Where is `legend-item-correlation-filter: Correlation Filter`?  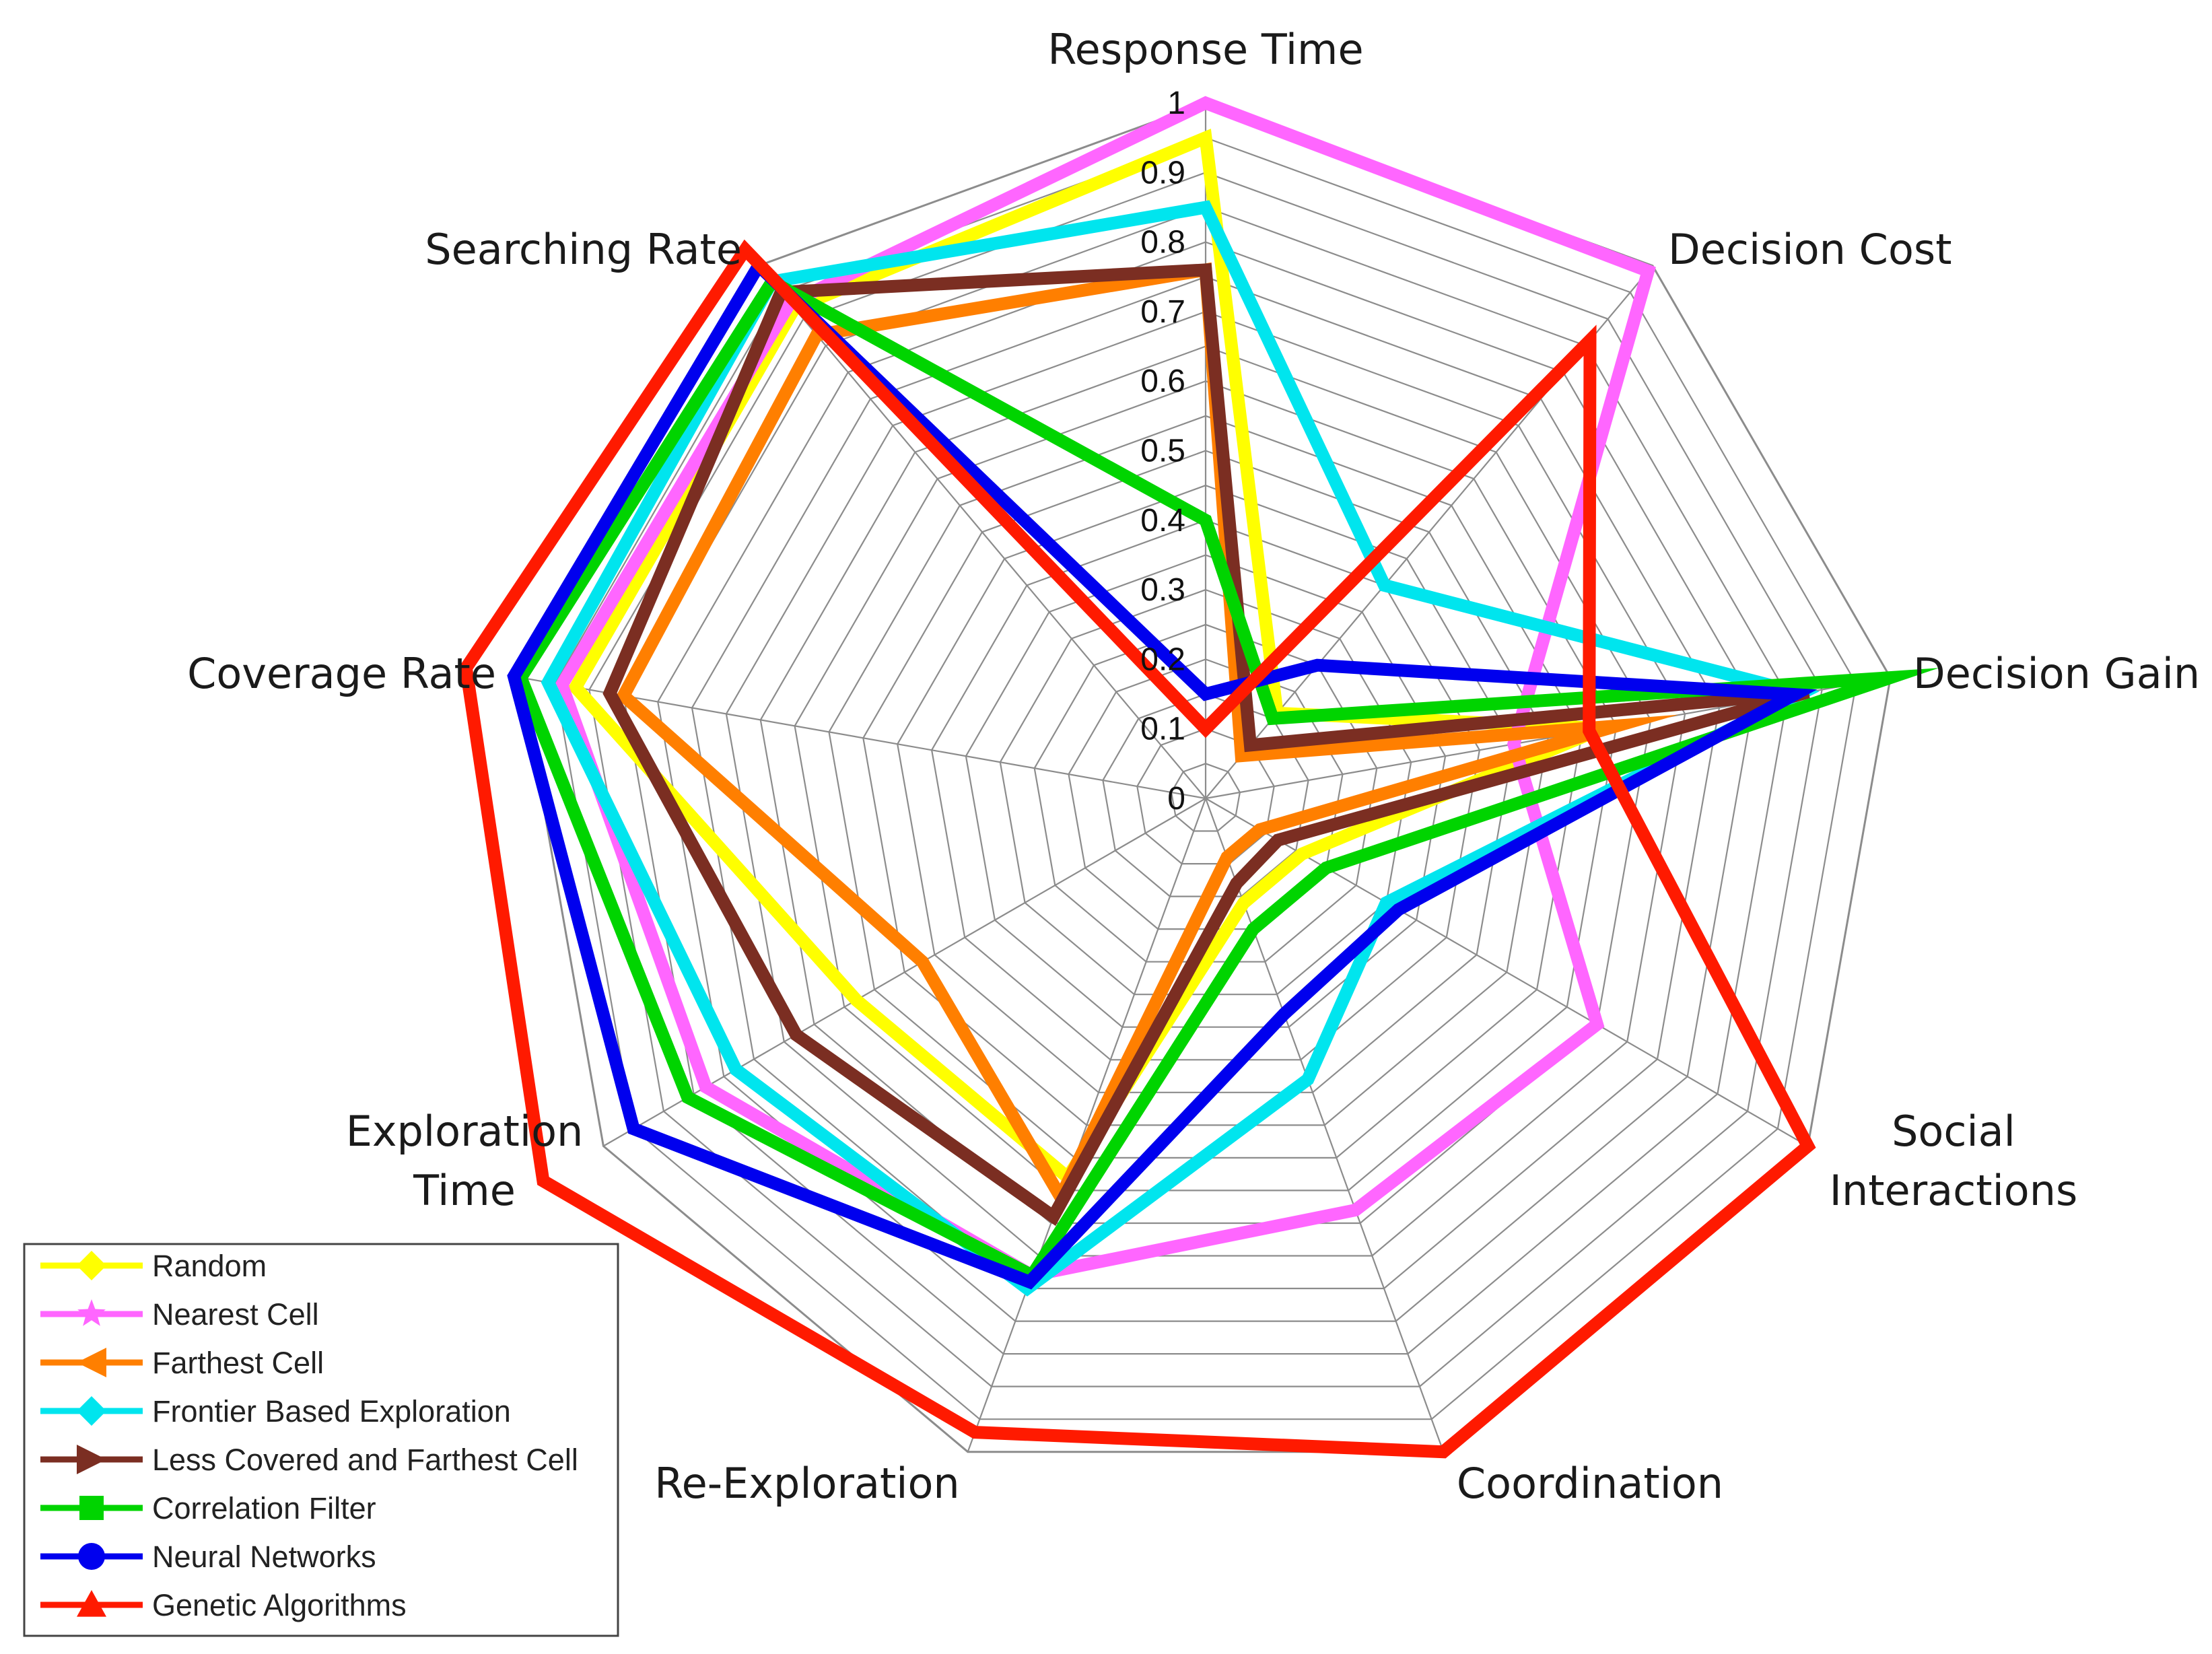
legend-item-correlation-filter: Correlation Filter is located at coordinates (208, 1508).